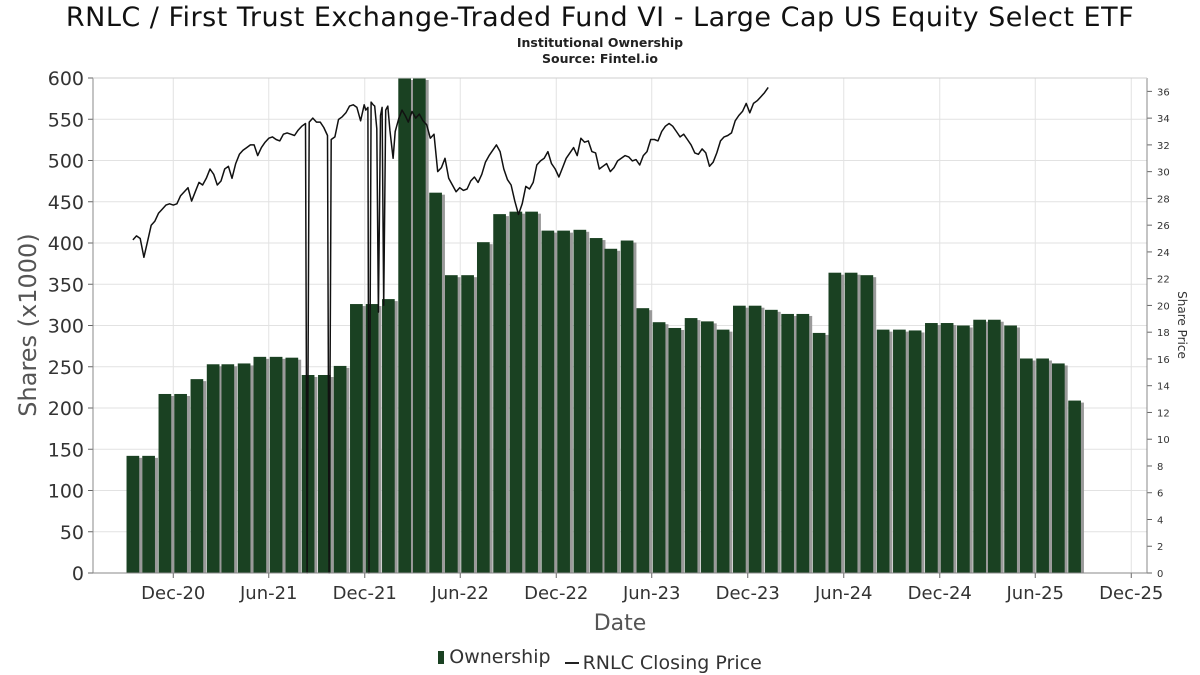 The height and width of the screenshot is (675, 1200). Describe the element at coordinates (1182, 325) in the screenshot. I see `y2-axis-label: Share Price` at that location.